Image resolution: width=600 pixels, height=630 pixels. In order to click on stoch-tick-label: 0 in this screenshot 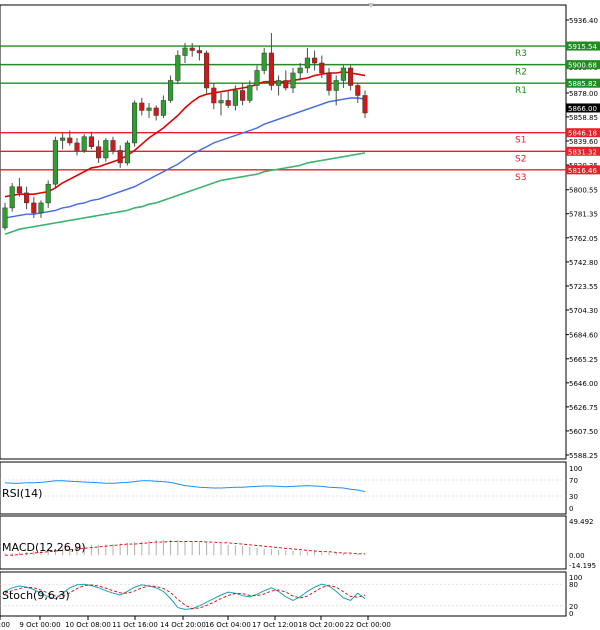, I will do `click(571, 614)`.